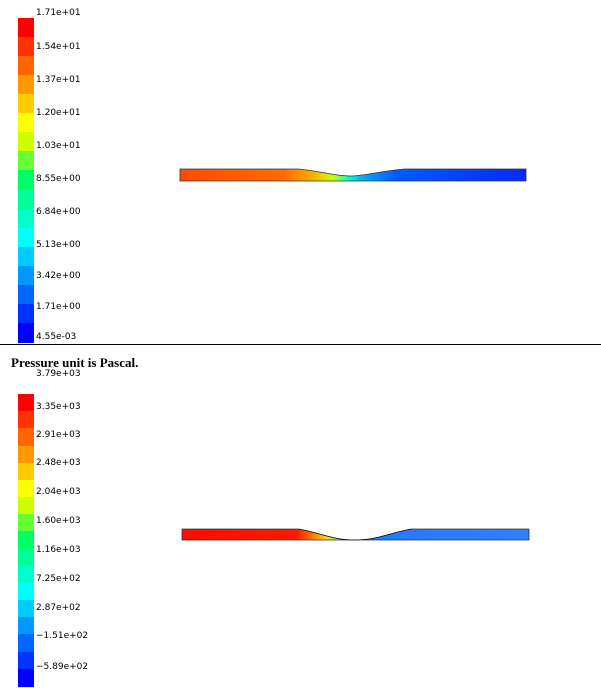  I want to click on velocity-colorbar, so click(26, 180).